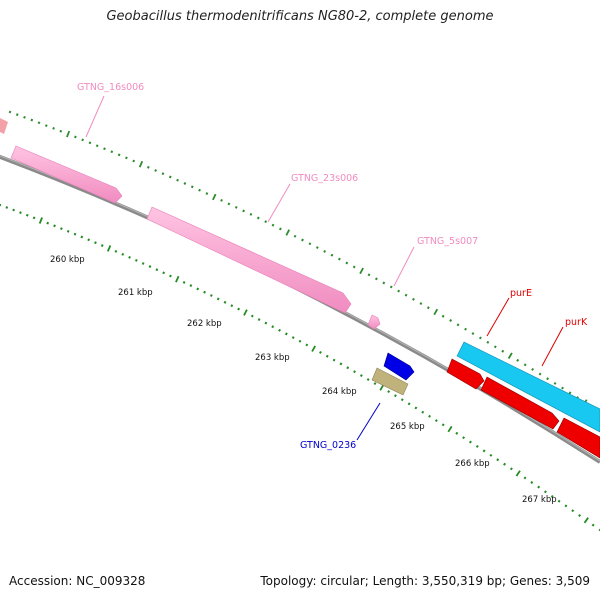 The image size is (600, 600). What do you see at coordinates (279, 203) in the screenshot?
I see `leader-23s006` at bounding box center [279, 203].